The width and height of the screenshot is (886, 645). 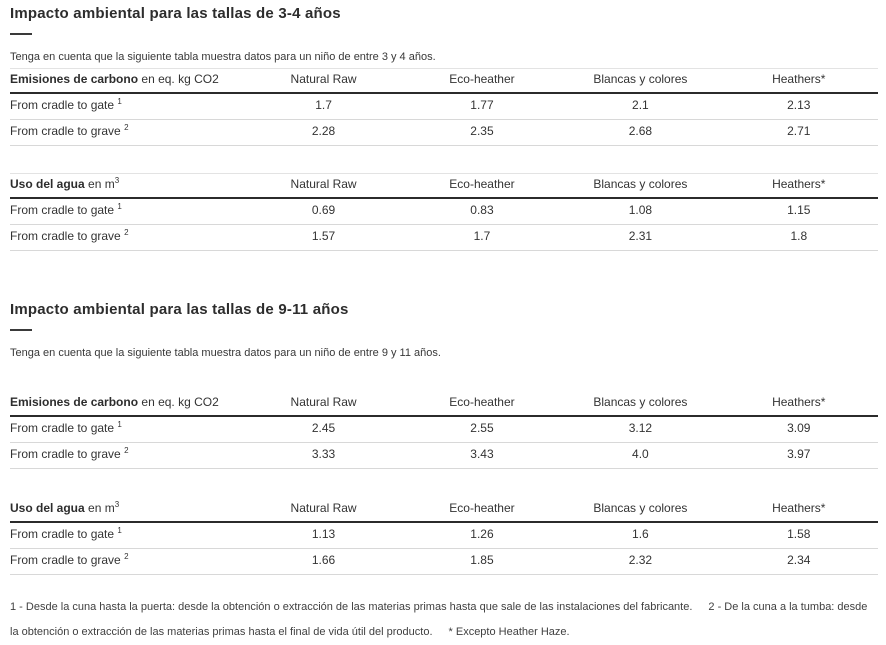 What do you see at coordinates (798, 211) in the screenshot?
I see `metric-value: 1.15` at bounding box center [798, 211].